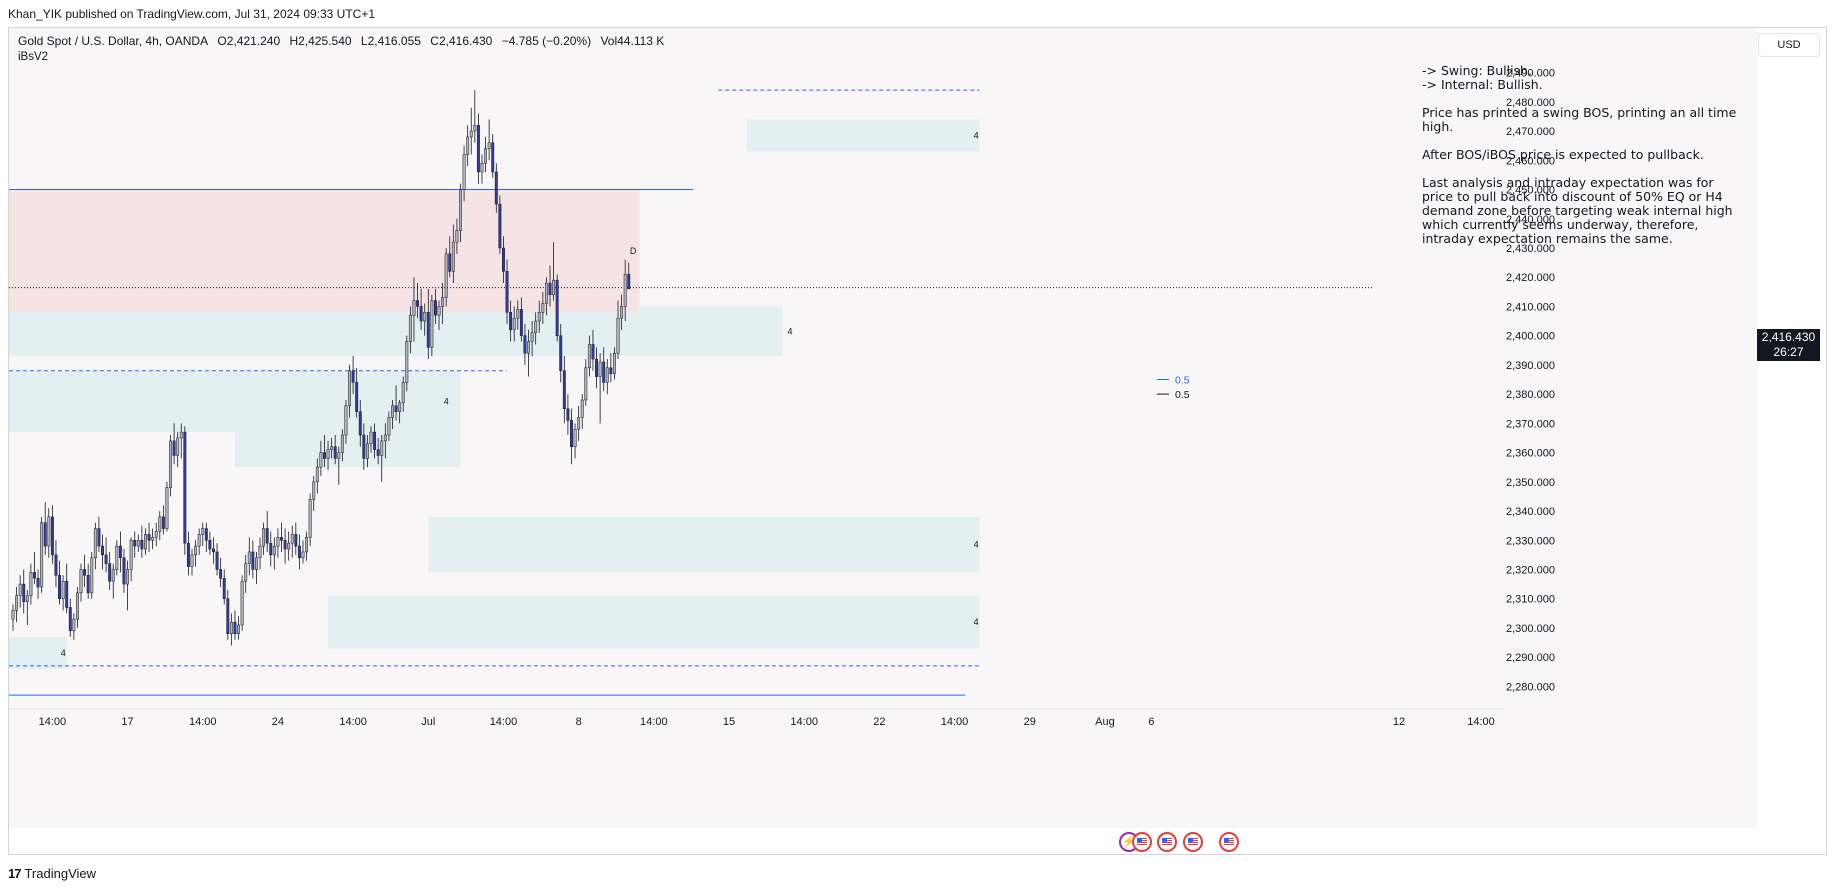  I want to click on y-tick-label: 2,400.000, so click(1530, 337).